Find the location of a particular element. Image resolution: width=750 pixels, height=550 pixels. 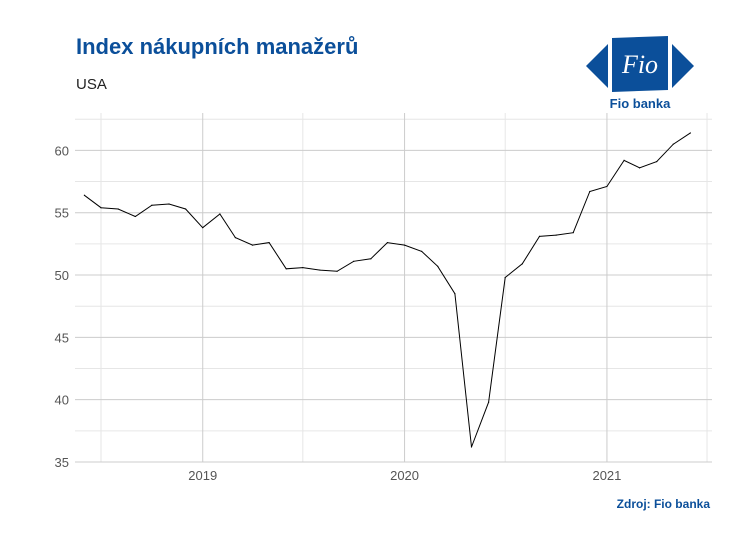

fio-banka-logo: Fio Fio banka is located at coordinates (640, 75).